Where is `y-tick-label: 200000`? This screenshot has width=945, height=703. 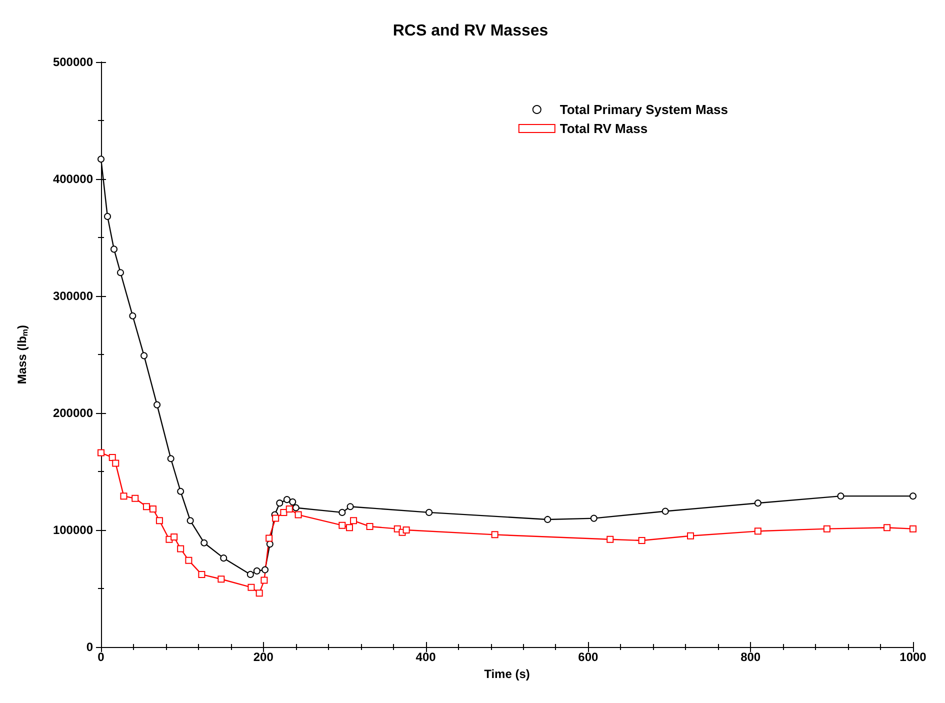 y-tick-label: 200000 is located at coordinates (73, 413).